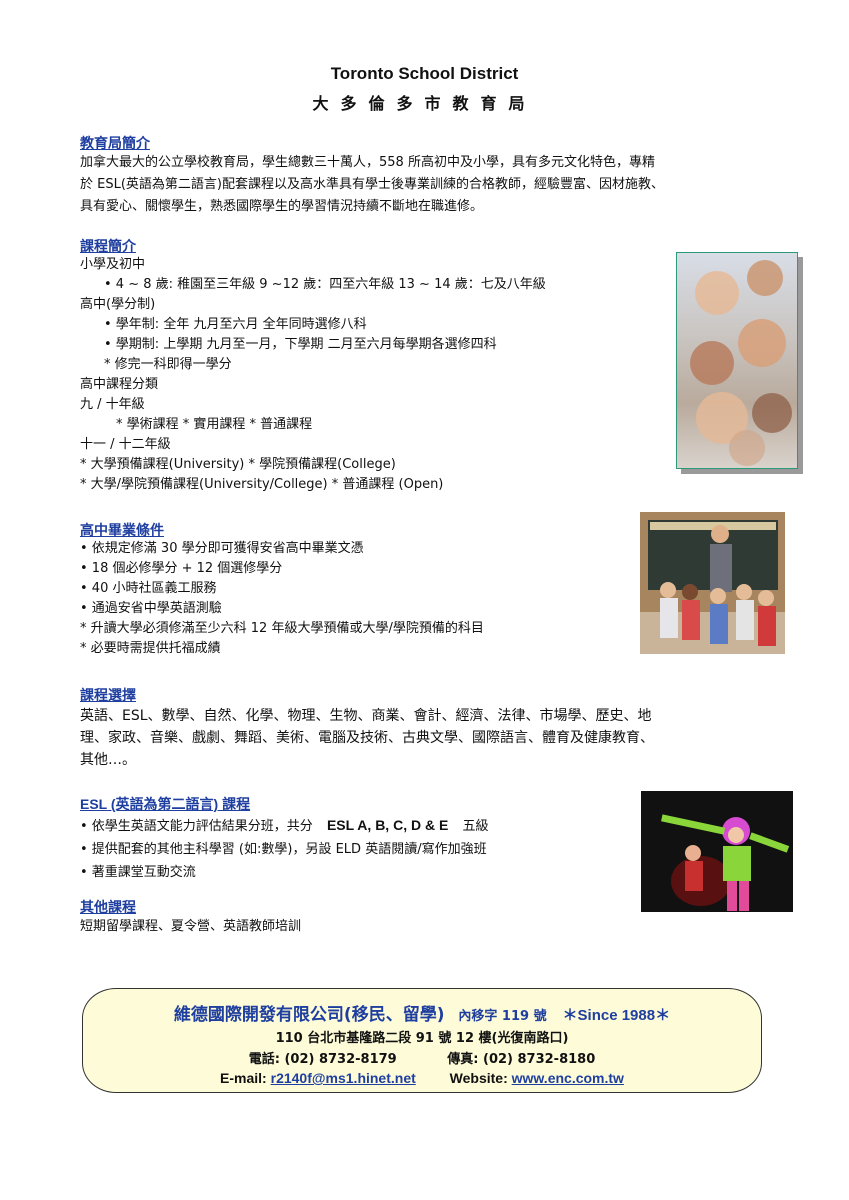 The width and height of the screenshot is (849, 1200). I want to click on courses-line: 十一 / 十二年級, so click(125, 444).